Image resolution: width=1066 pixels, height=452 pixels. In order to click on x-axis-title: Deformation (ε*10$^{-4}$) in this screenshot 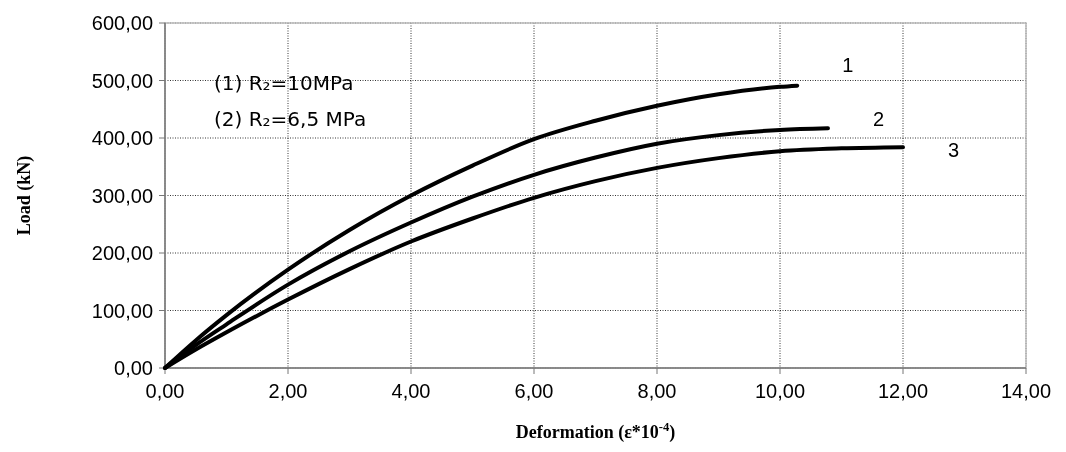, I will do `click(595, 431)`.